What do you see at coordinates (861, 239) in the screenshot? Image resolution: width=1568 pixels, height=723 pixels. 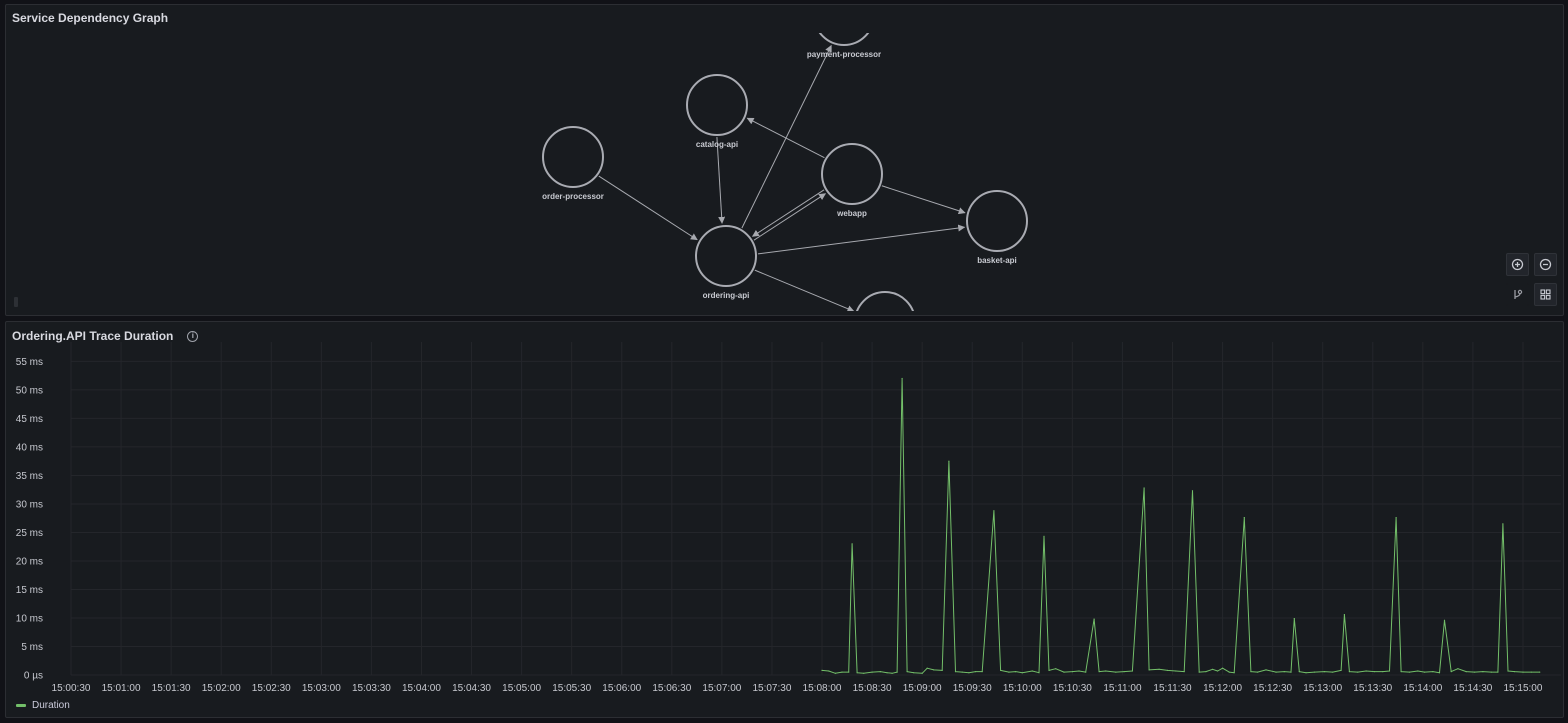 I see `edge-ordering-api-to-basket-api` at bounding box center [861, 239].